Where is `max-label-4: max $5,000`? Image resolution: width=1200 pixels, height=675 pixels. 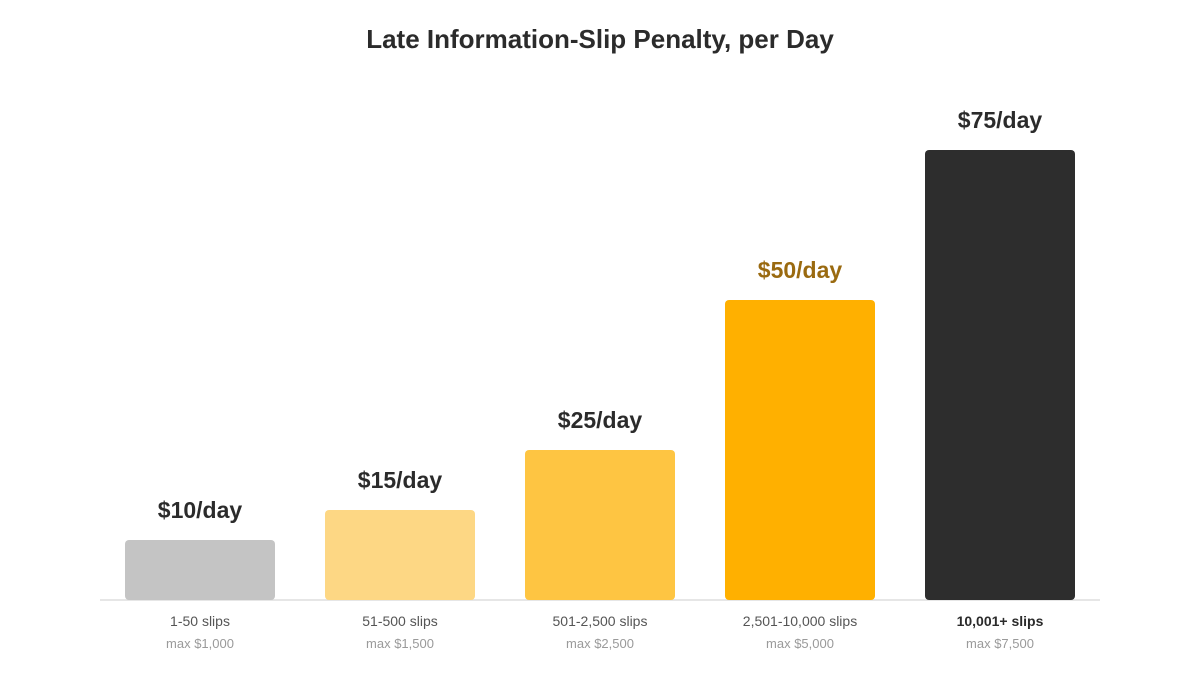
max-label-4: max $5,000 is located at coordinates (800, 643).